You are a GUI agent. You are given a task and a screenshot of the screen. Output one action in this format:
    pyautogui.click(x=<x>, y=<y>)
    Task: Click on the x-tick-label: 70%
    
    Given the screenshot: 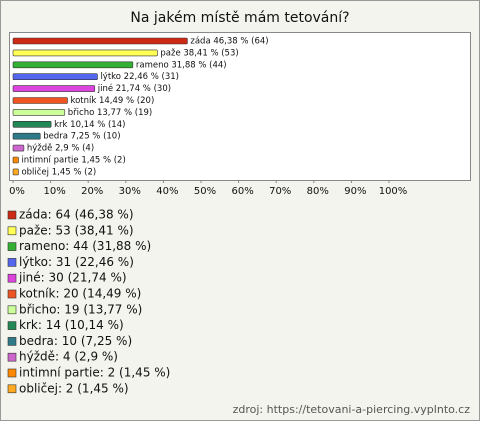 What is the action you would take?
    pyautogui.click(x=280, y=191)
    